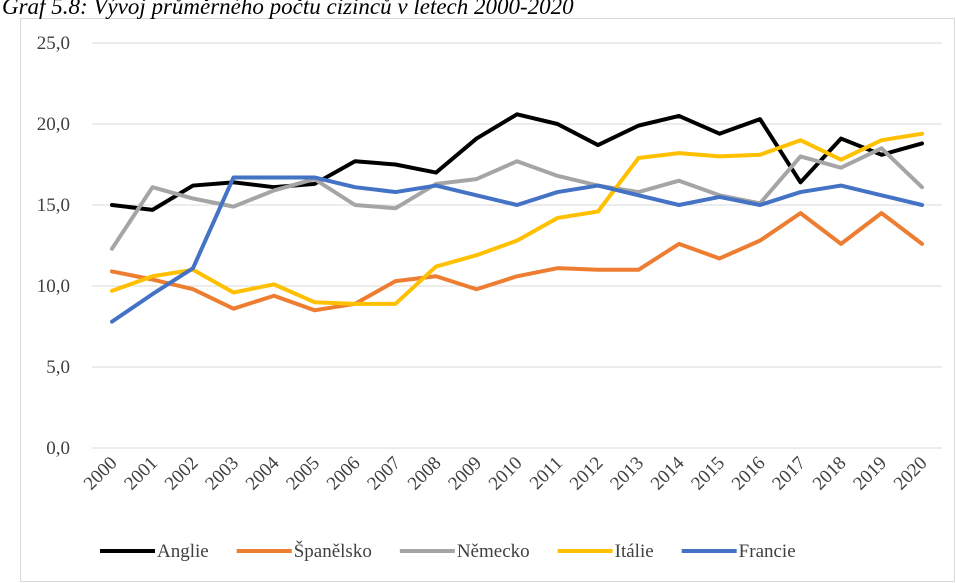 Image resolution: width=956 pixels, height=583 pixels. What do you see at coordinates (333, 551) in the screenshot?
I see `legend-label: Španělsko` at bounding box center [333, 551].